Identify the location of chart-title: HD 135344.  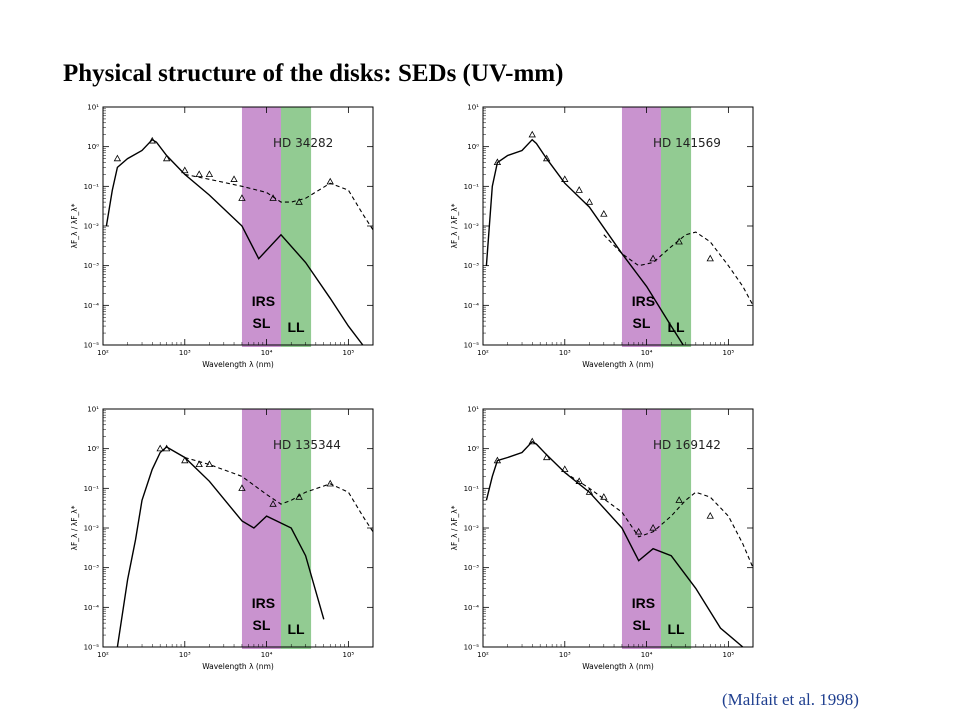
(307, 445).